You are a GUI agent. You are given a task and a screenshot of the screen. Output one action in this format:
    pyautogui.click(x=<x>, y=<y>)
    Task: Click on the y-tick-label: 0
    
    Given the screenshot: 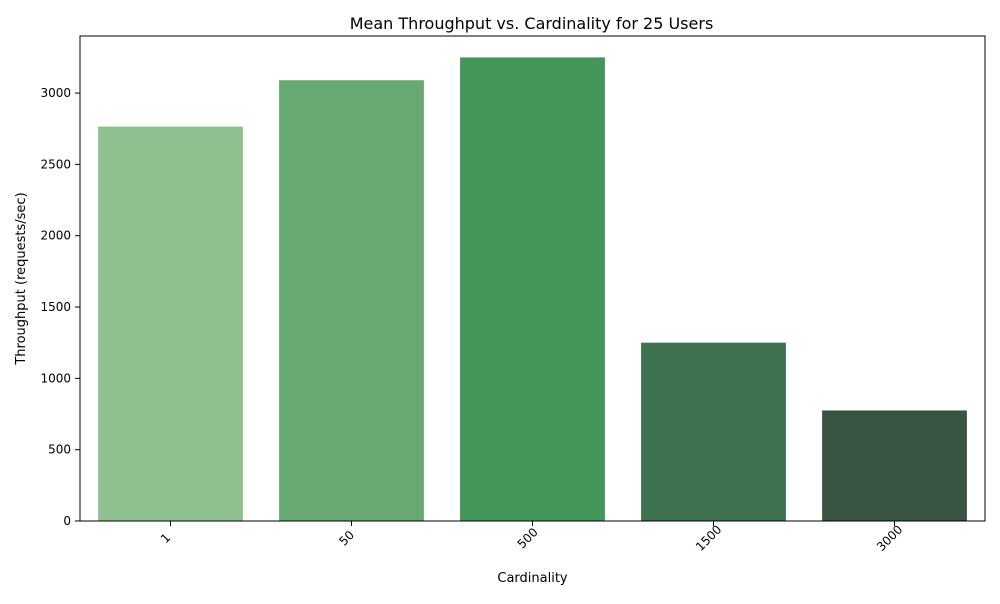 What is the action you would take?
    pyautogui.click(x=67, y=521)
    